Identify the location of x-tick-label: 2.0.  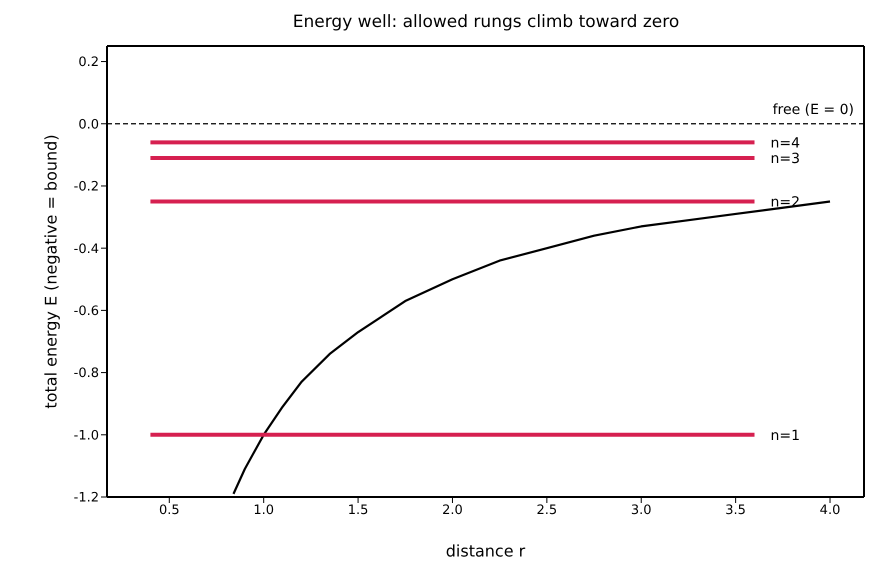
(452, 510).